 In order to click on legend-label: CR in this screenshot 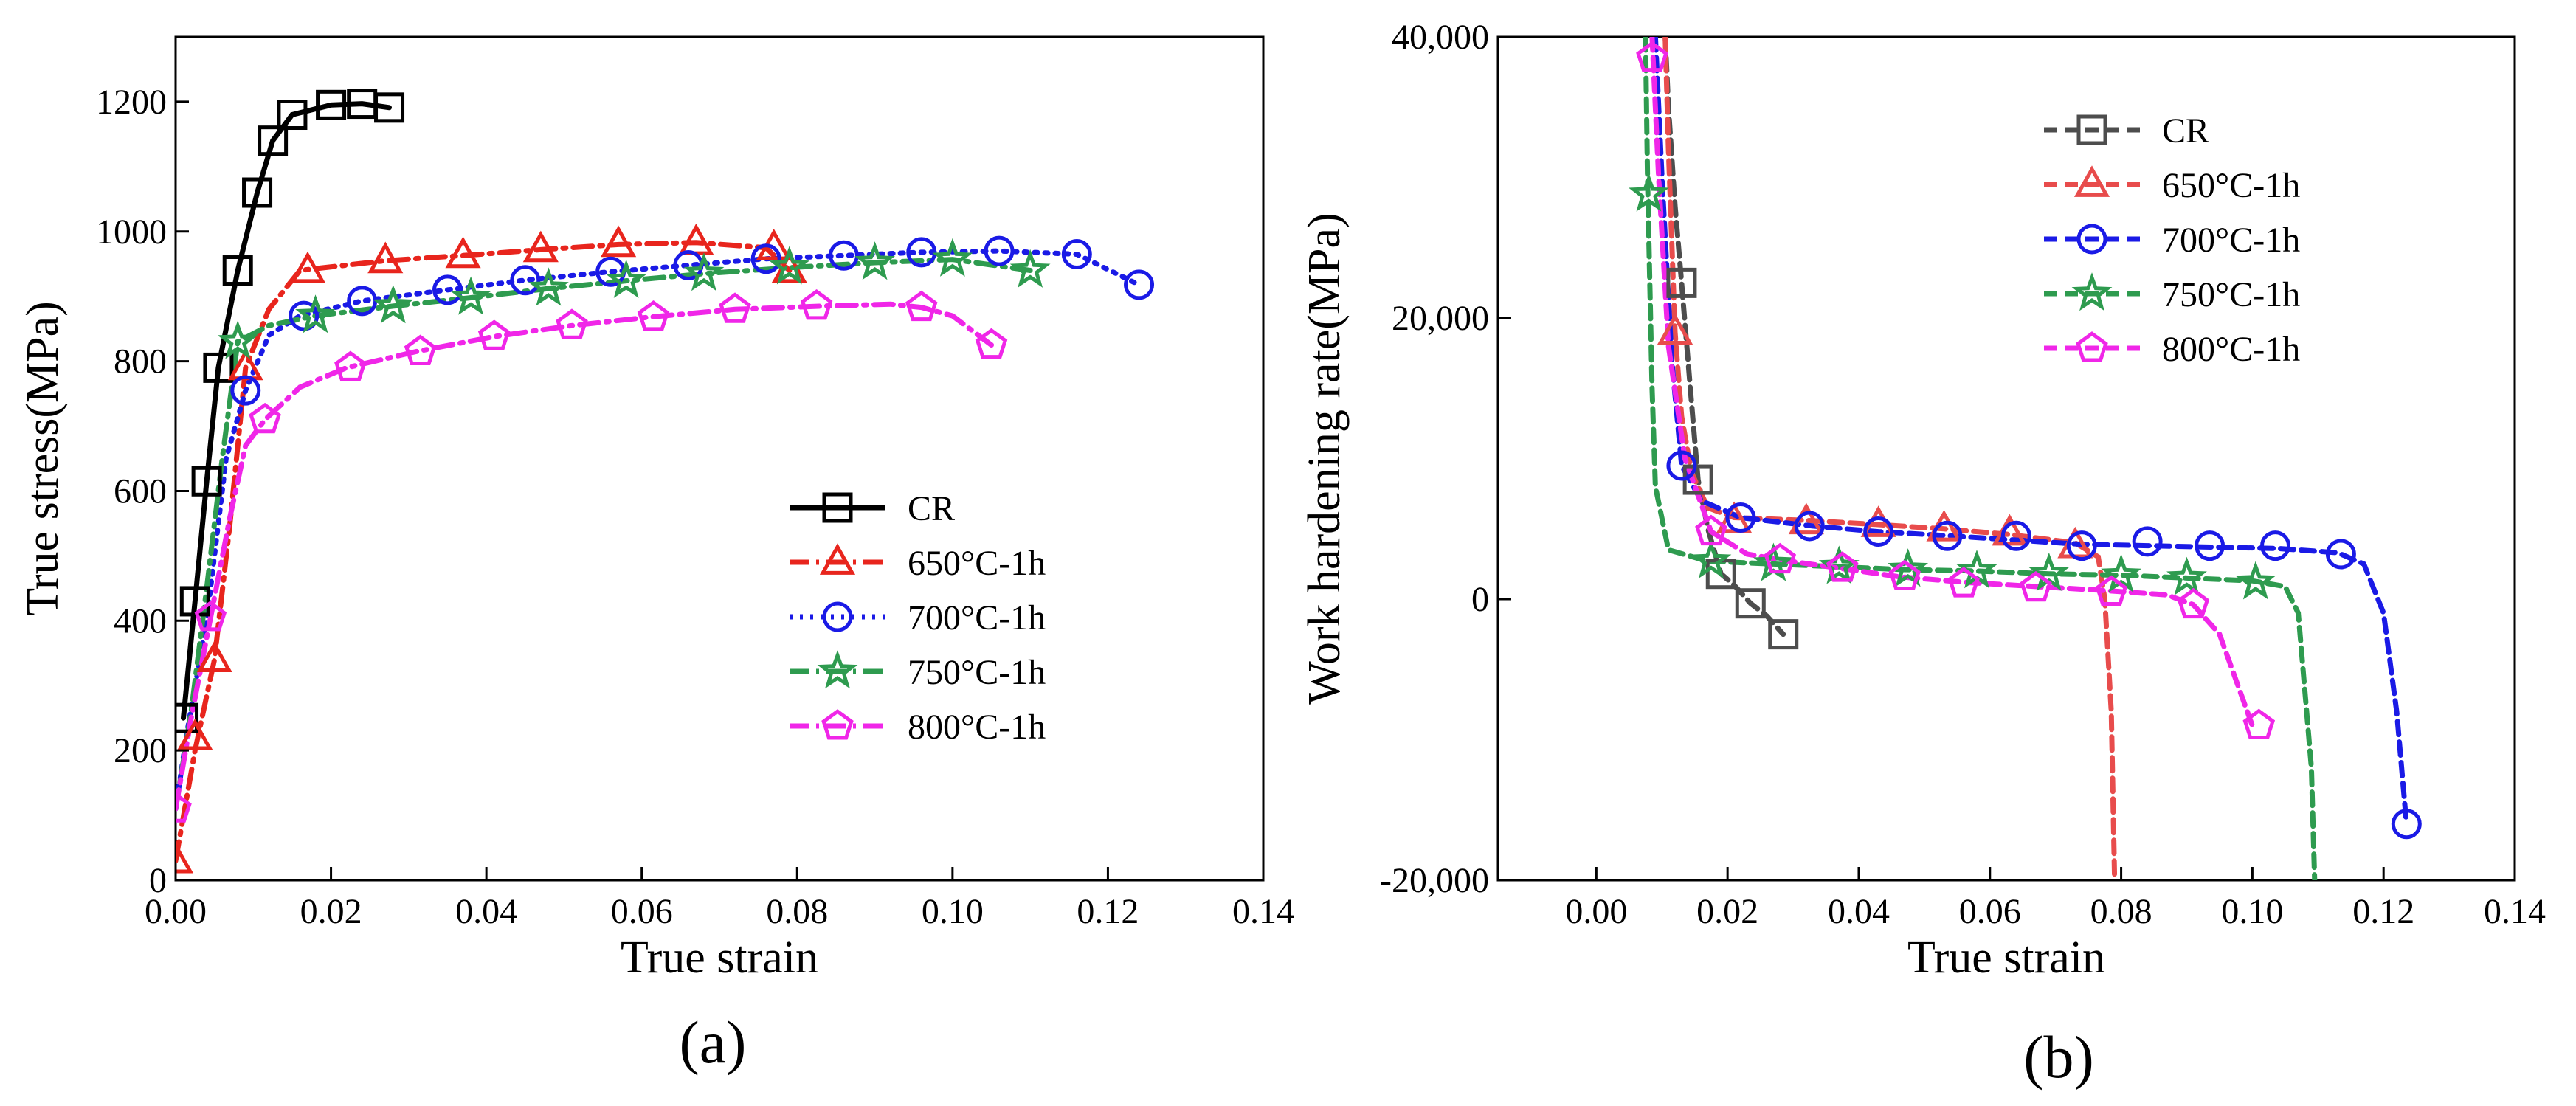, I will do `click(932, 508)`.